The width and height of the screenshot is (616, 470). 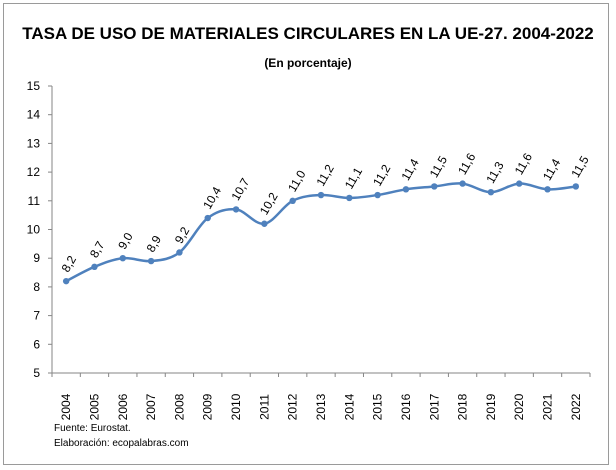 What do you see at coordinates (151, 406) in the screenshot?
I see `x-tick-label: 2007` at bounding box center [151, 406].